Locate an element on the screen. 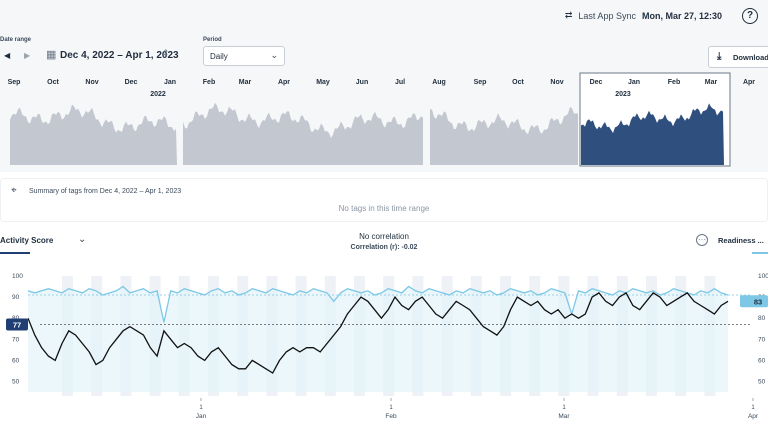 This screenshot has width=768, height=432. download-icon: ⤓ is located at coordinates (719, 56).